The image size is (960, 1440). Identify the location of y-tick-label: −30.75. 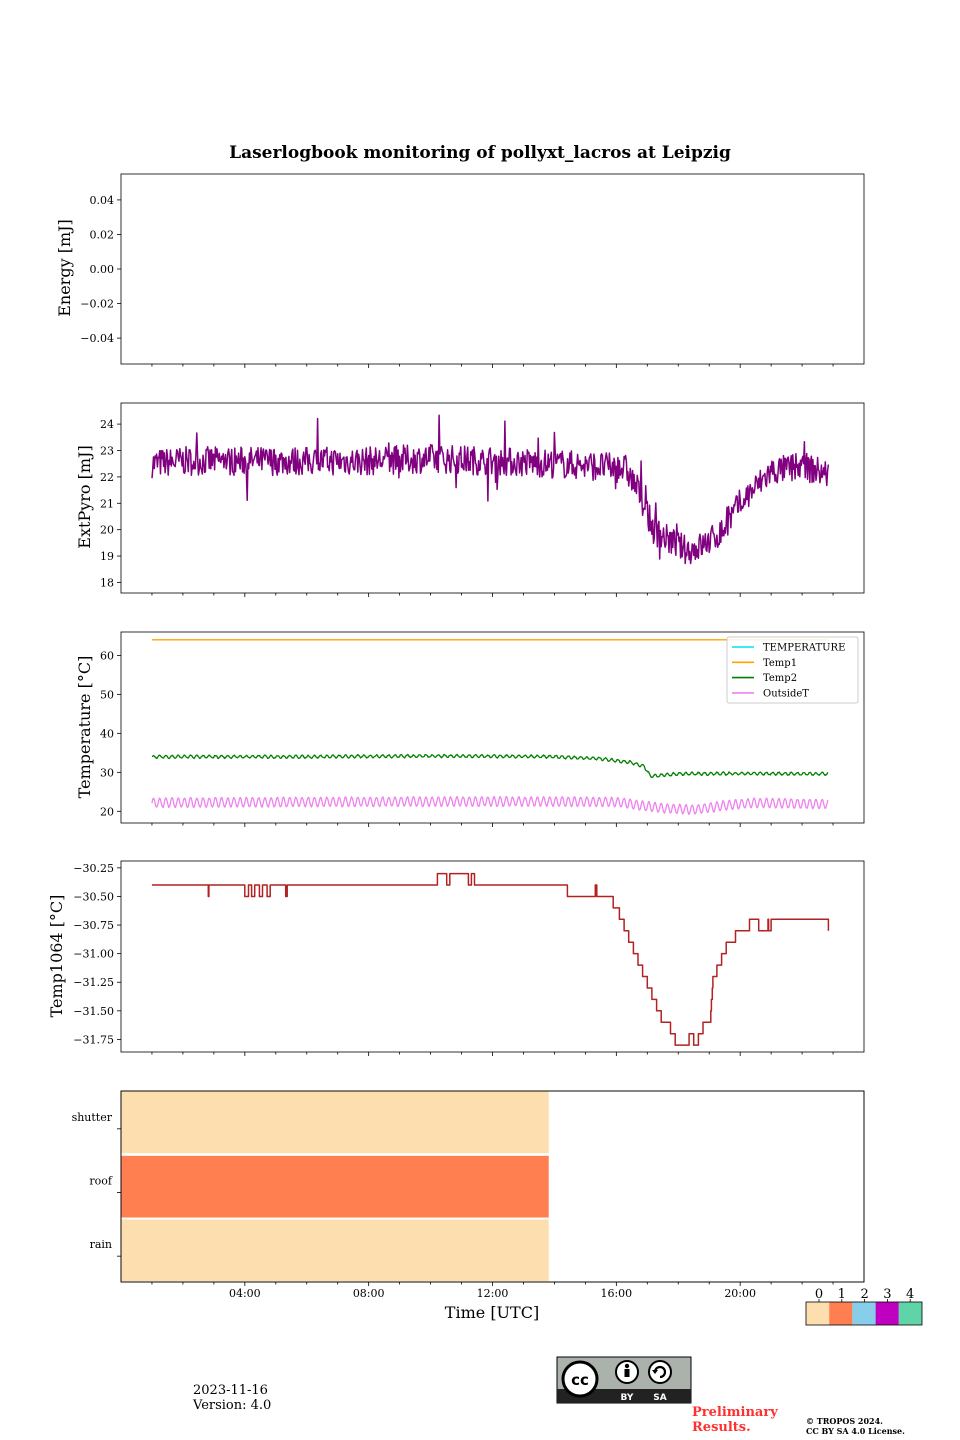
(93, 925).